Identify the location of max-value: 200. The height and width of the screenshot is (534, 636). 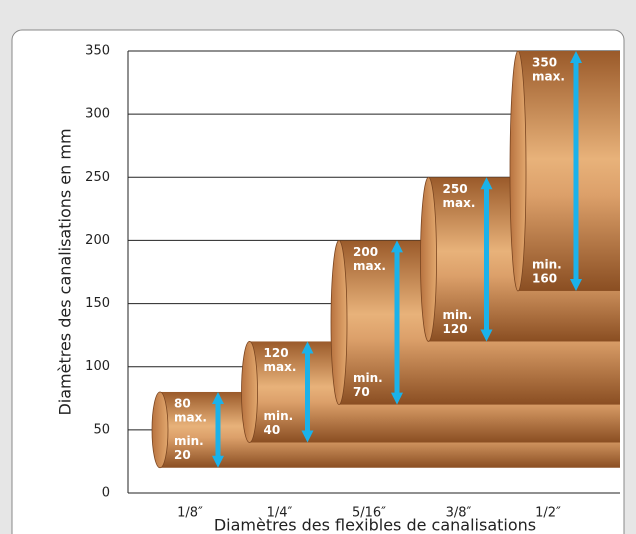
(365, 252).